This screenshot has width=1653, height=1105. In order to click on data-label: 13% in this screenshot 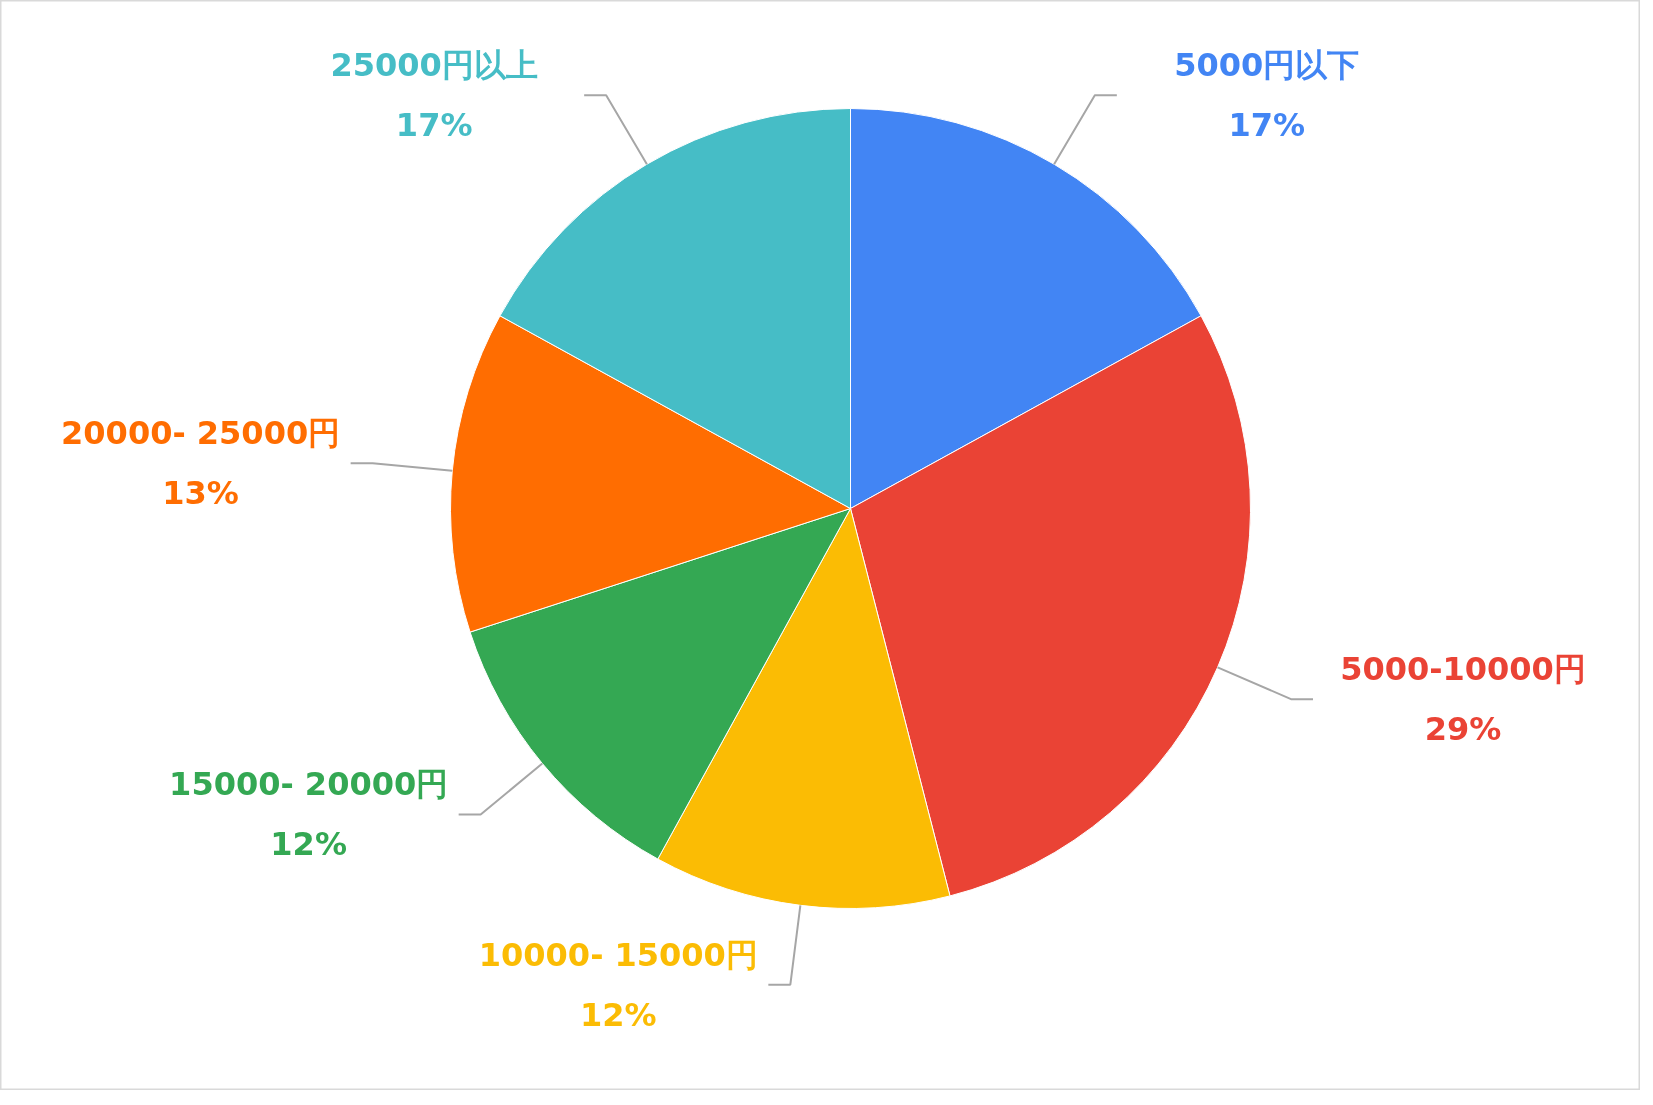, I will do `click(200, 493)`.